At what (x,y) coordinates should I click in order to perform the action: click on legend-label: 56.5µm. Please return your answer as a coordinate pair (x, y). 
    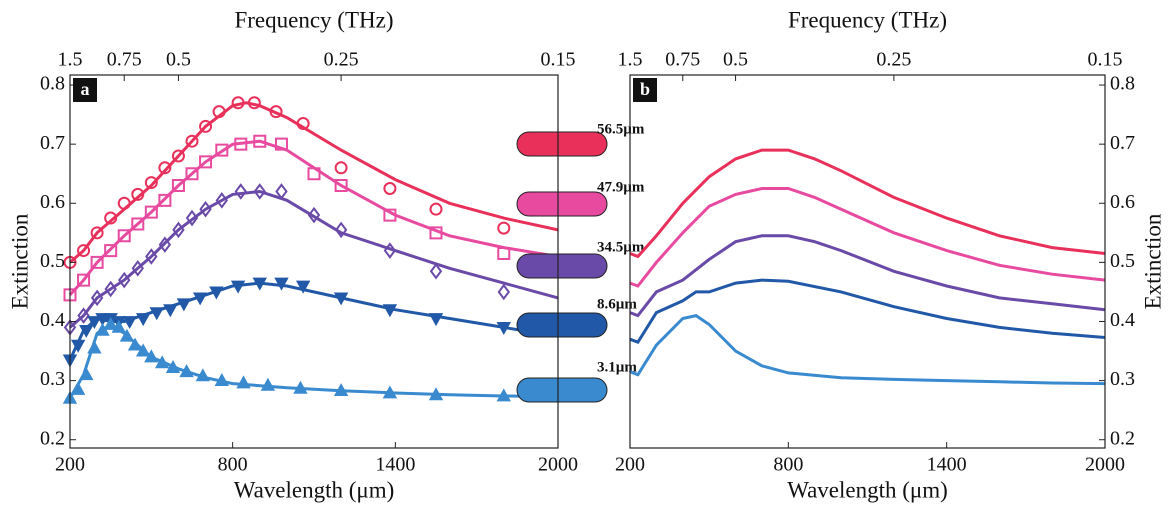
    Looking at the image, I should click on (621, 129).